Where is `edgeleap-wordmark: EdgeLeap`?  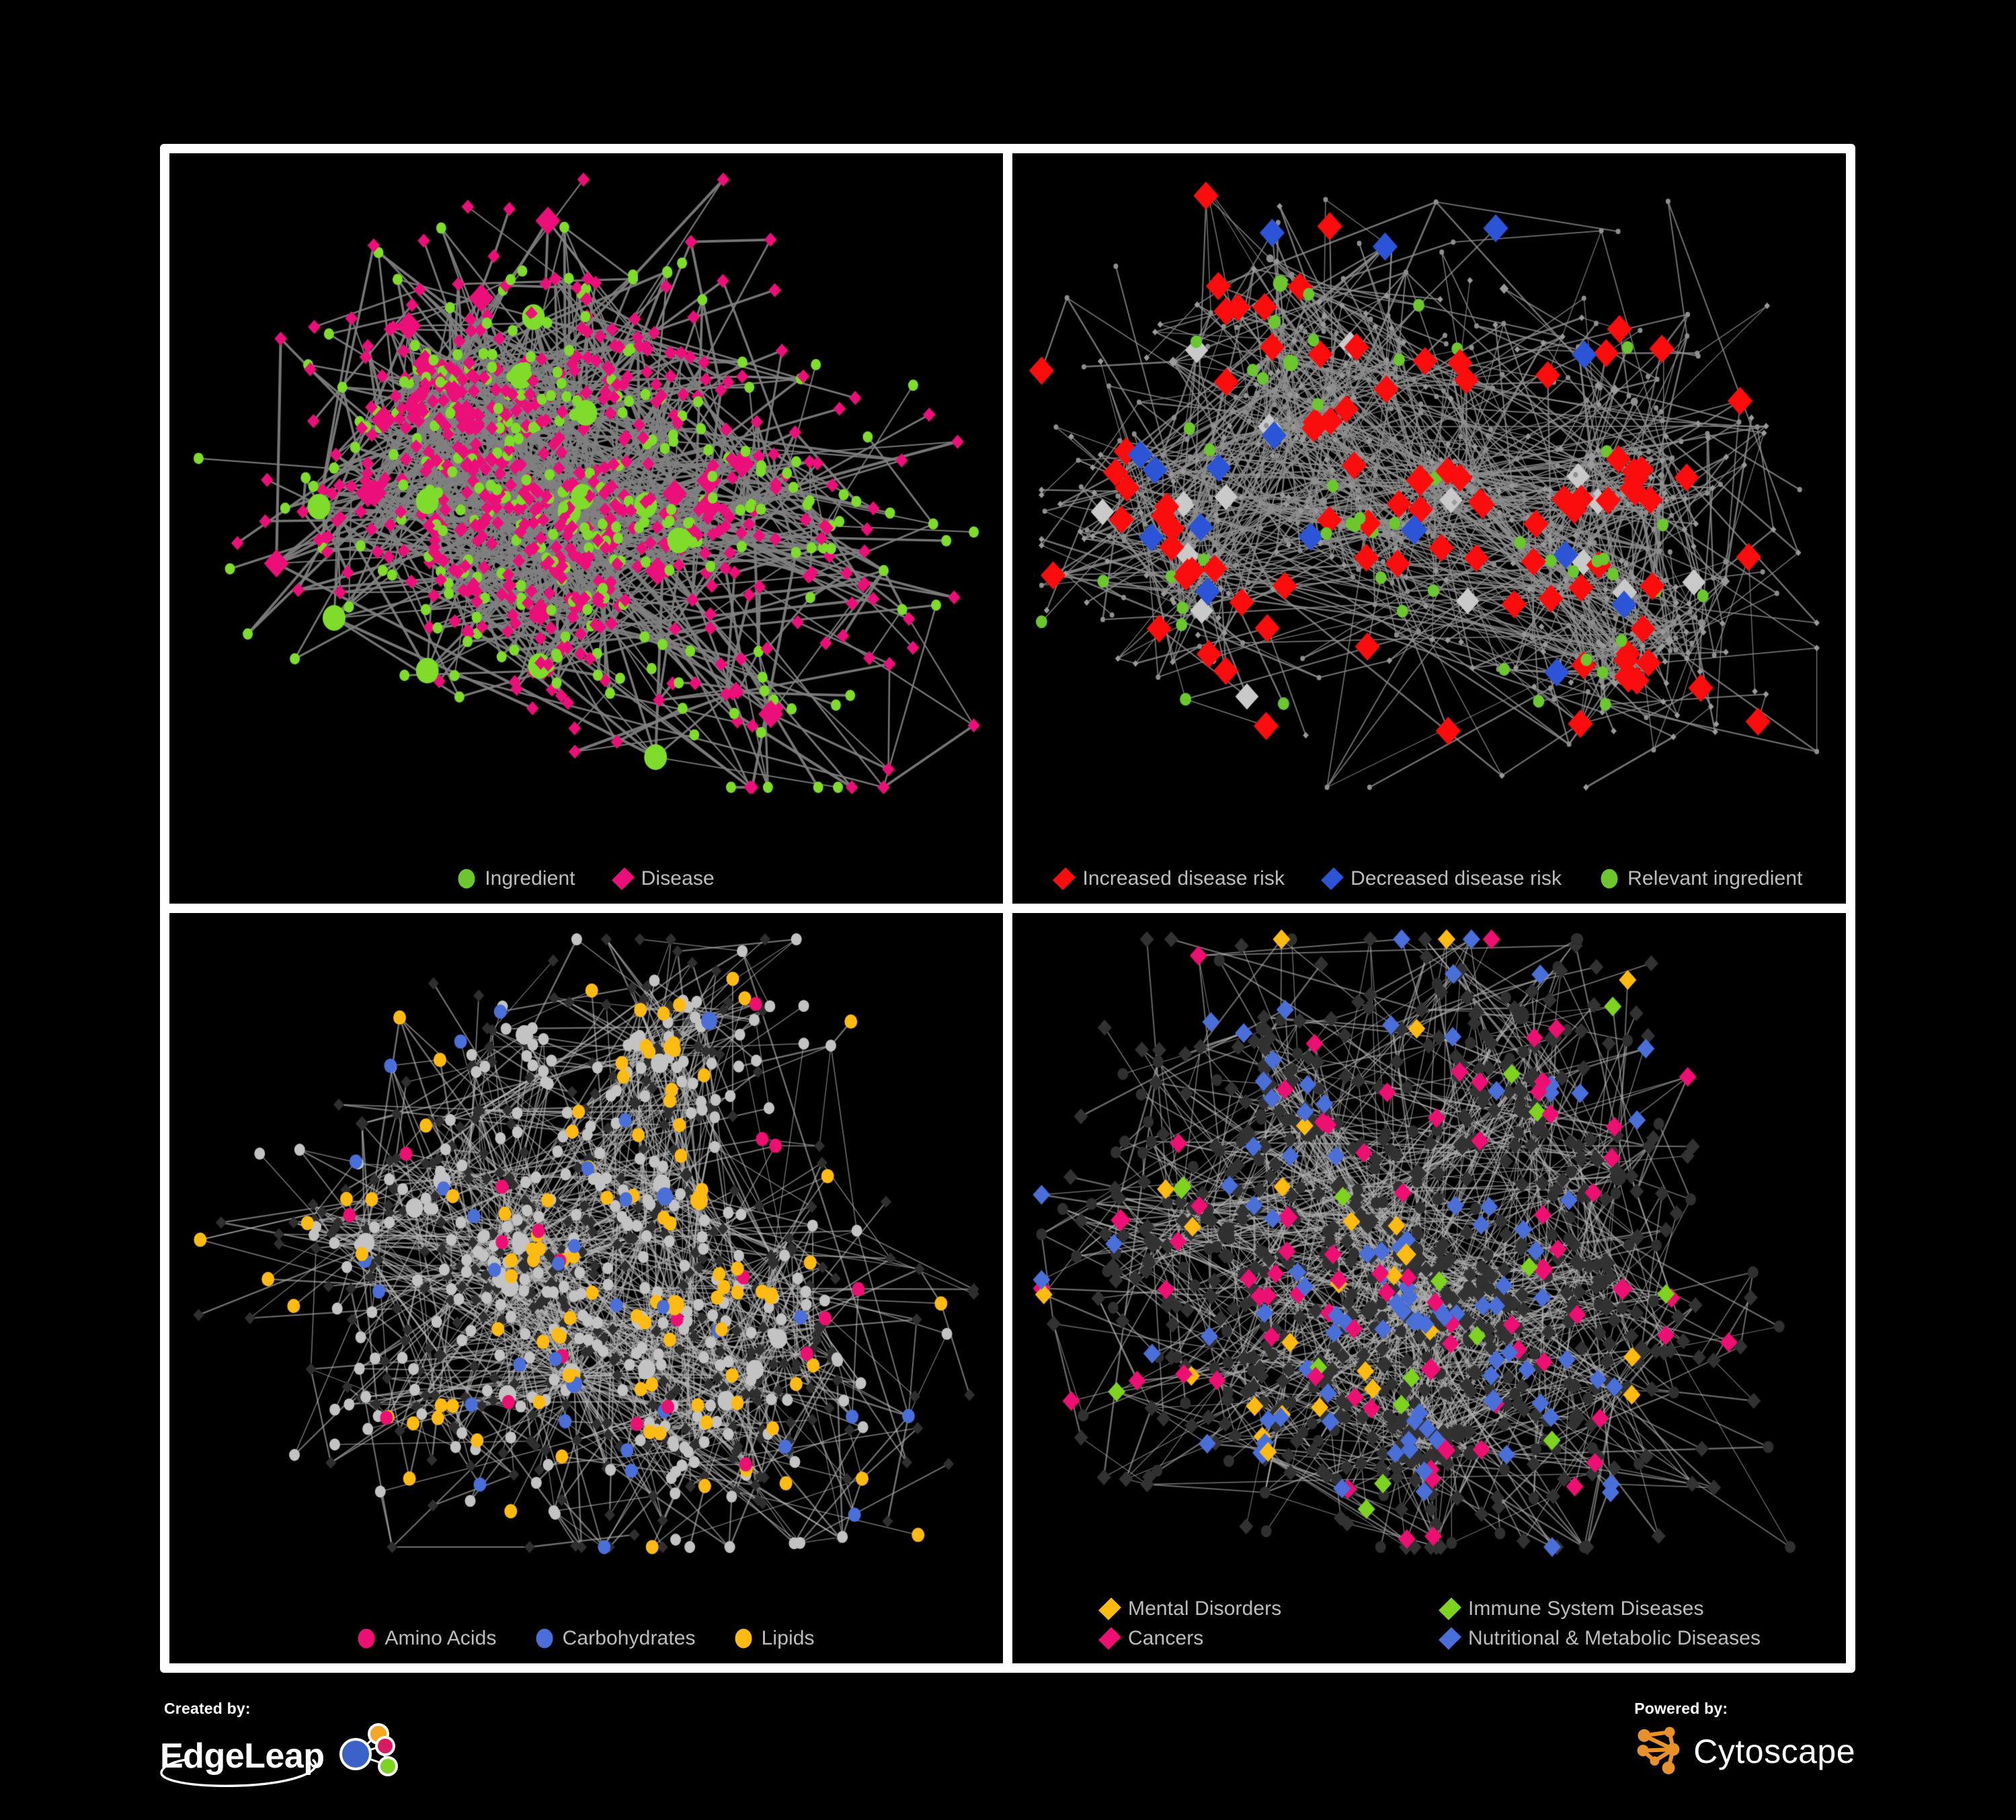
edgeleap-wordmark: EdgeLeap is located at coordinates (242, 1756).